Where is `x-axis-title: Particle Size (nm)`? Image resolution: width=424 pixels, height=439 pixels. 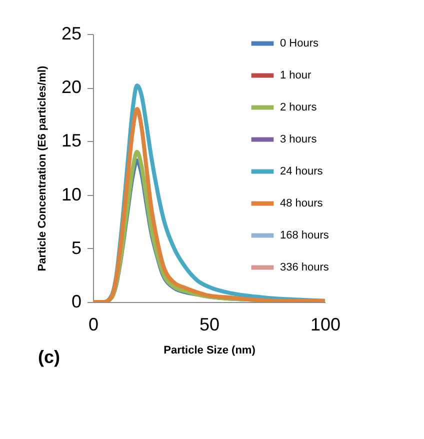 x-axis-title: Particle Size (nm) is located at coordinates (210, 350).